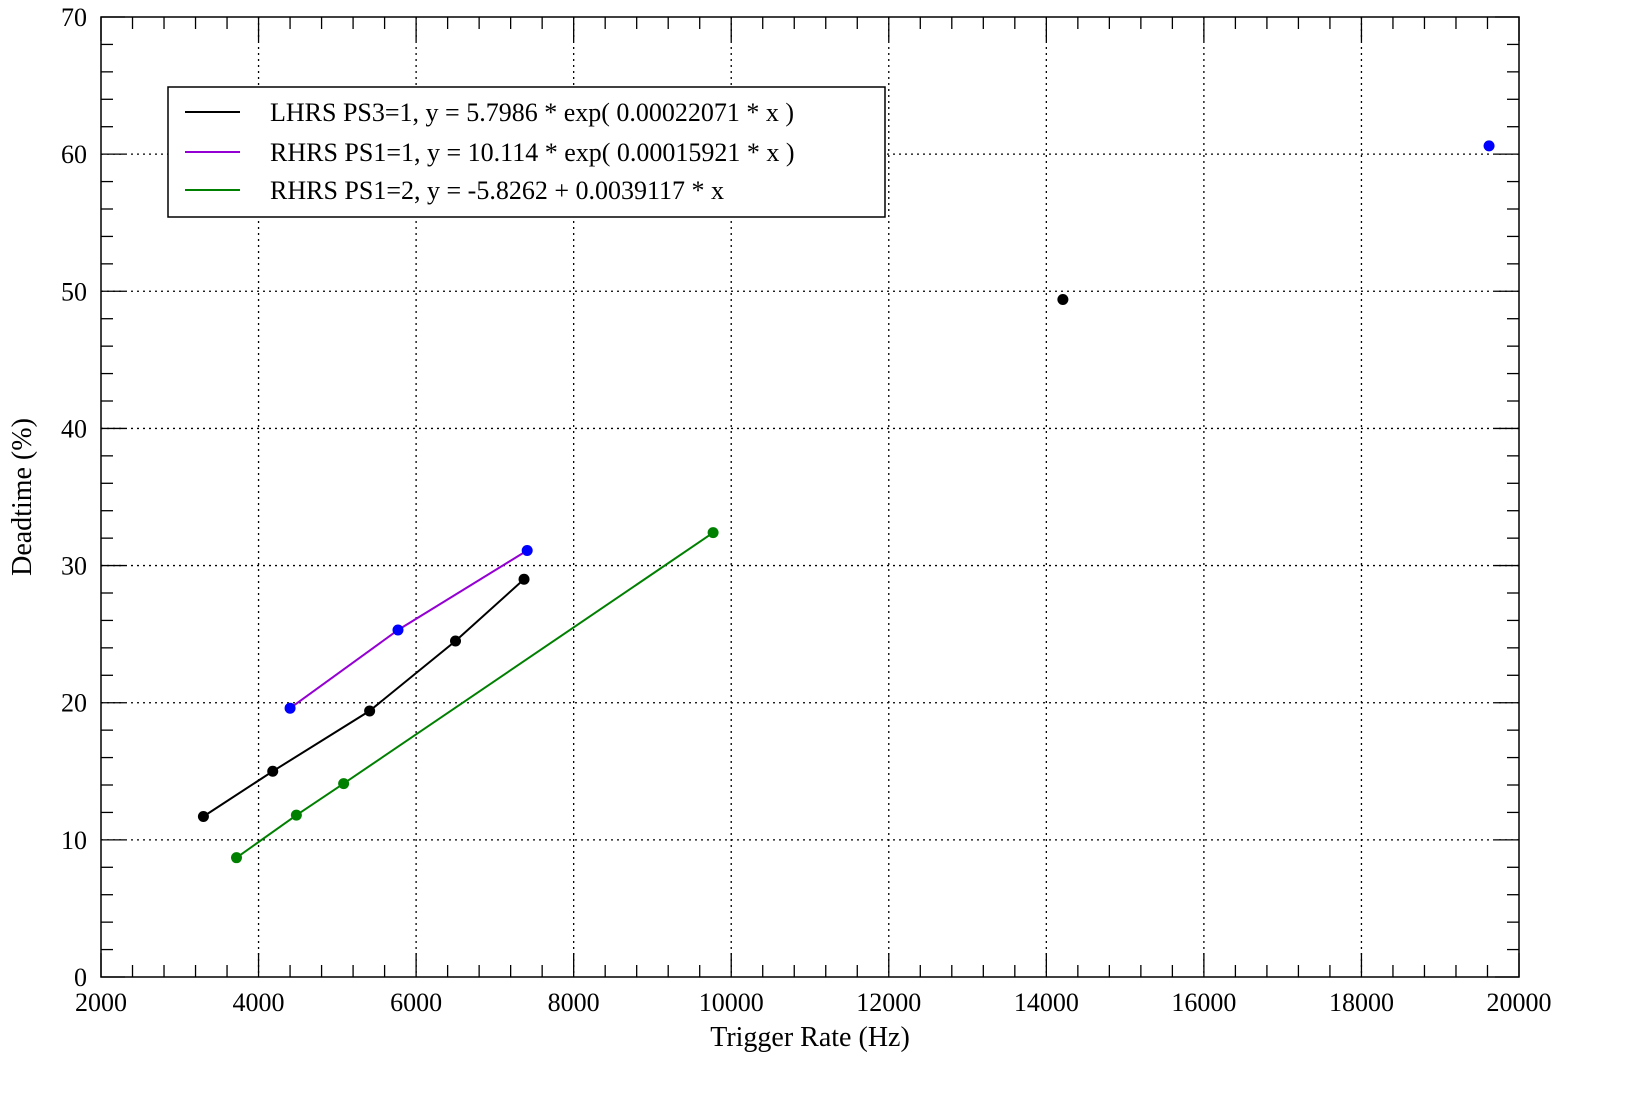  Describe the element at coordinates (74, 291) in the screenshot. I see `y-tick-label: 50` at that location.